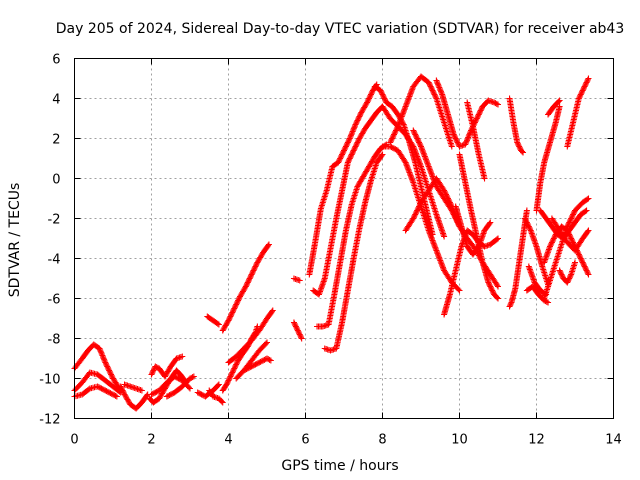  I want to click on y-tick-label: -4, so click(54, 260).